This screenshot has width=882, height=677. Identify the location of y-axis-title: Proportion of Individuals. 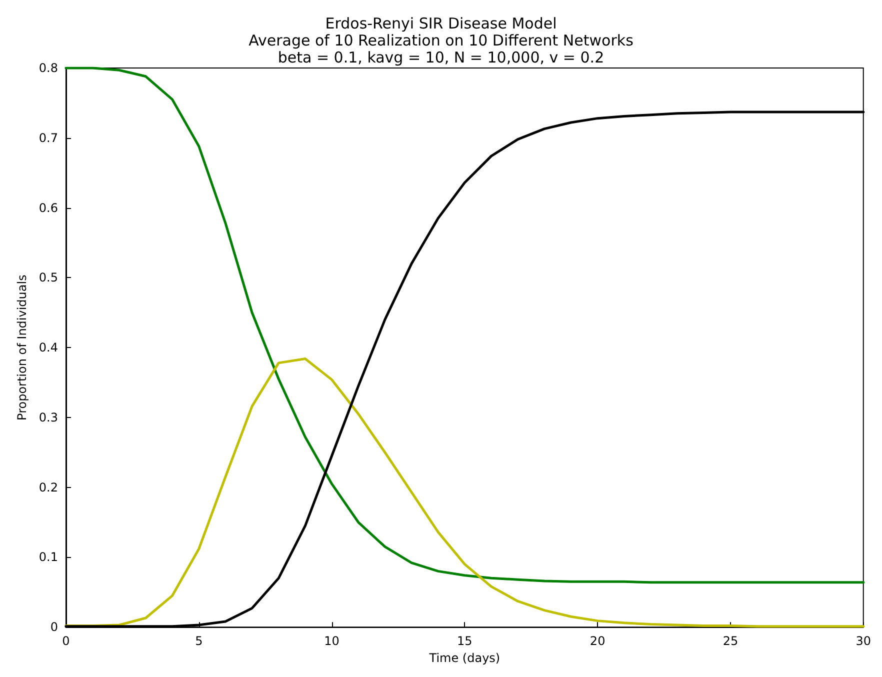
(22, 347).